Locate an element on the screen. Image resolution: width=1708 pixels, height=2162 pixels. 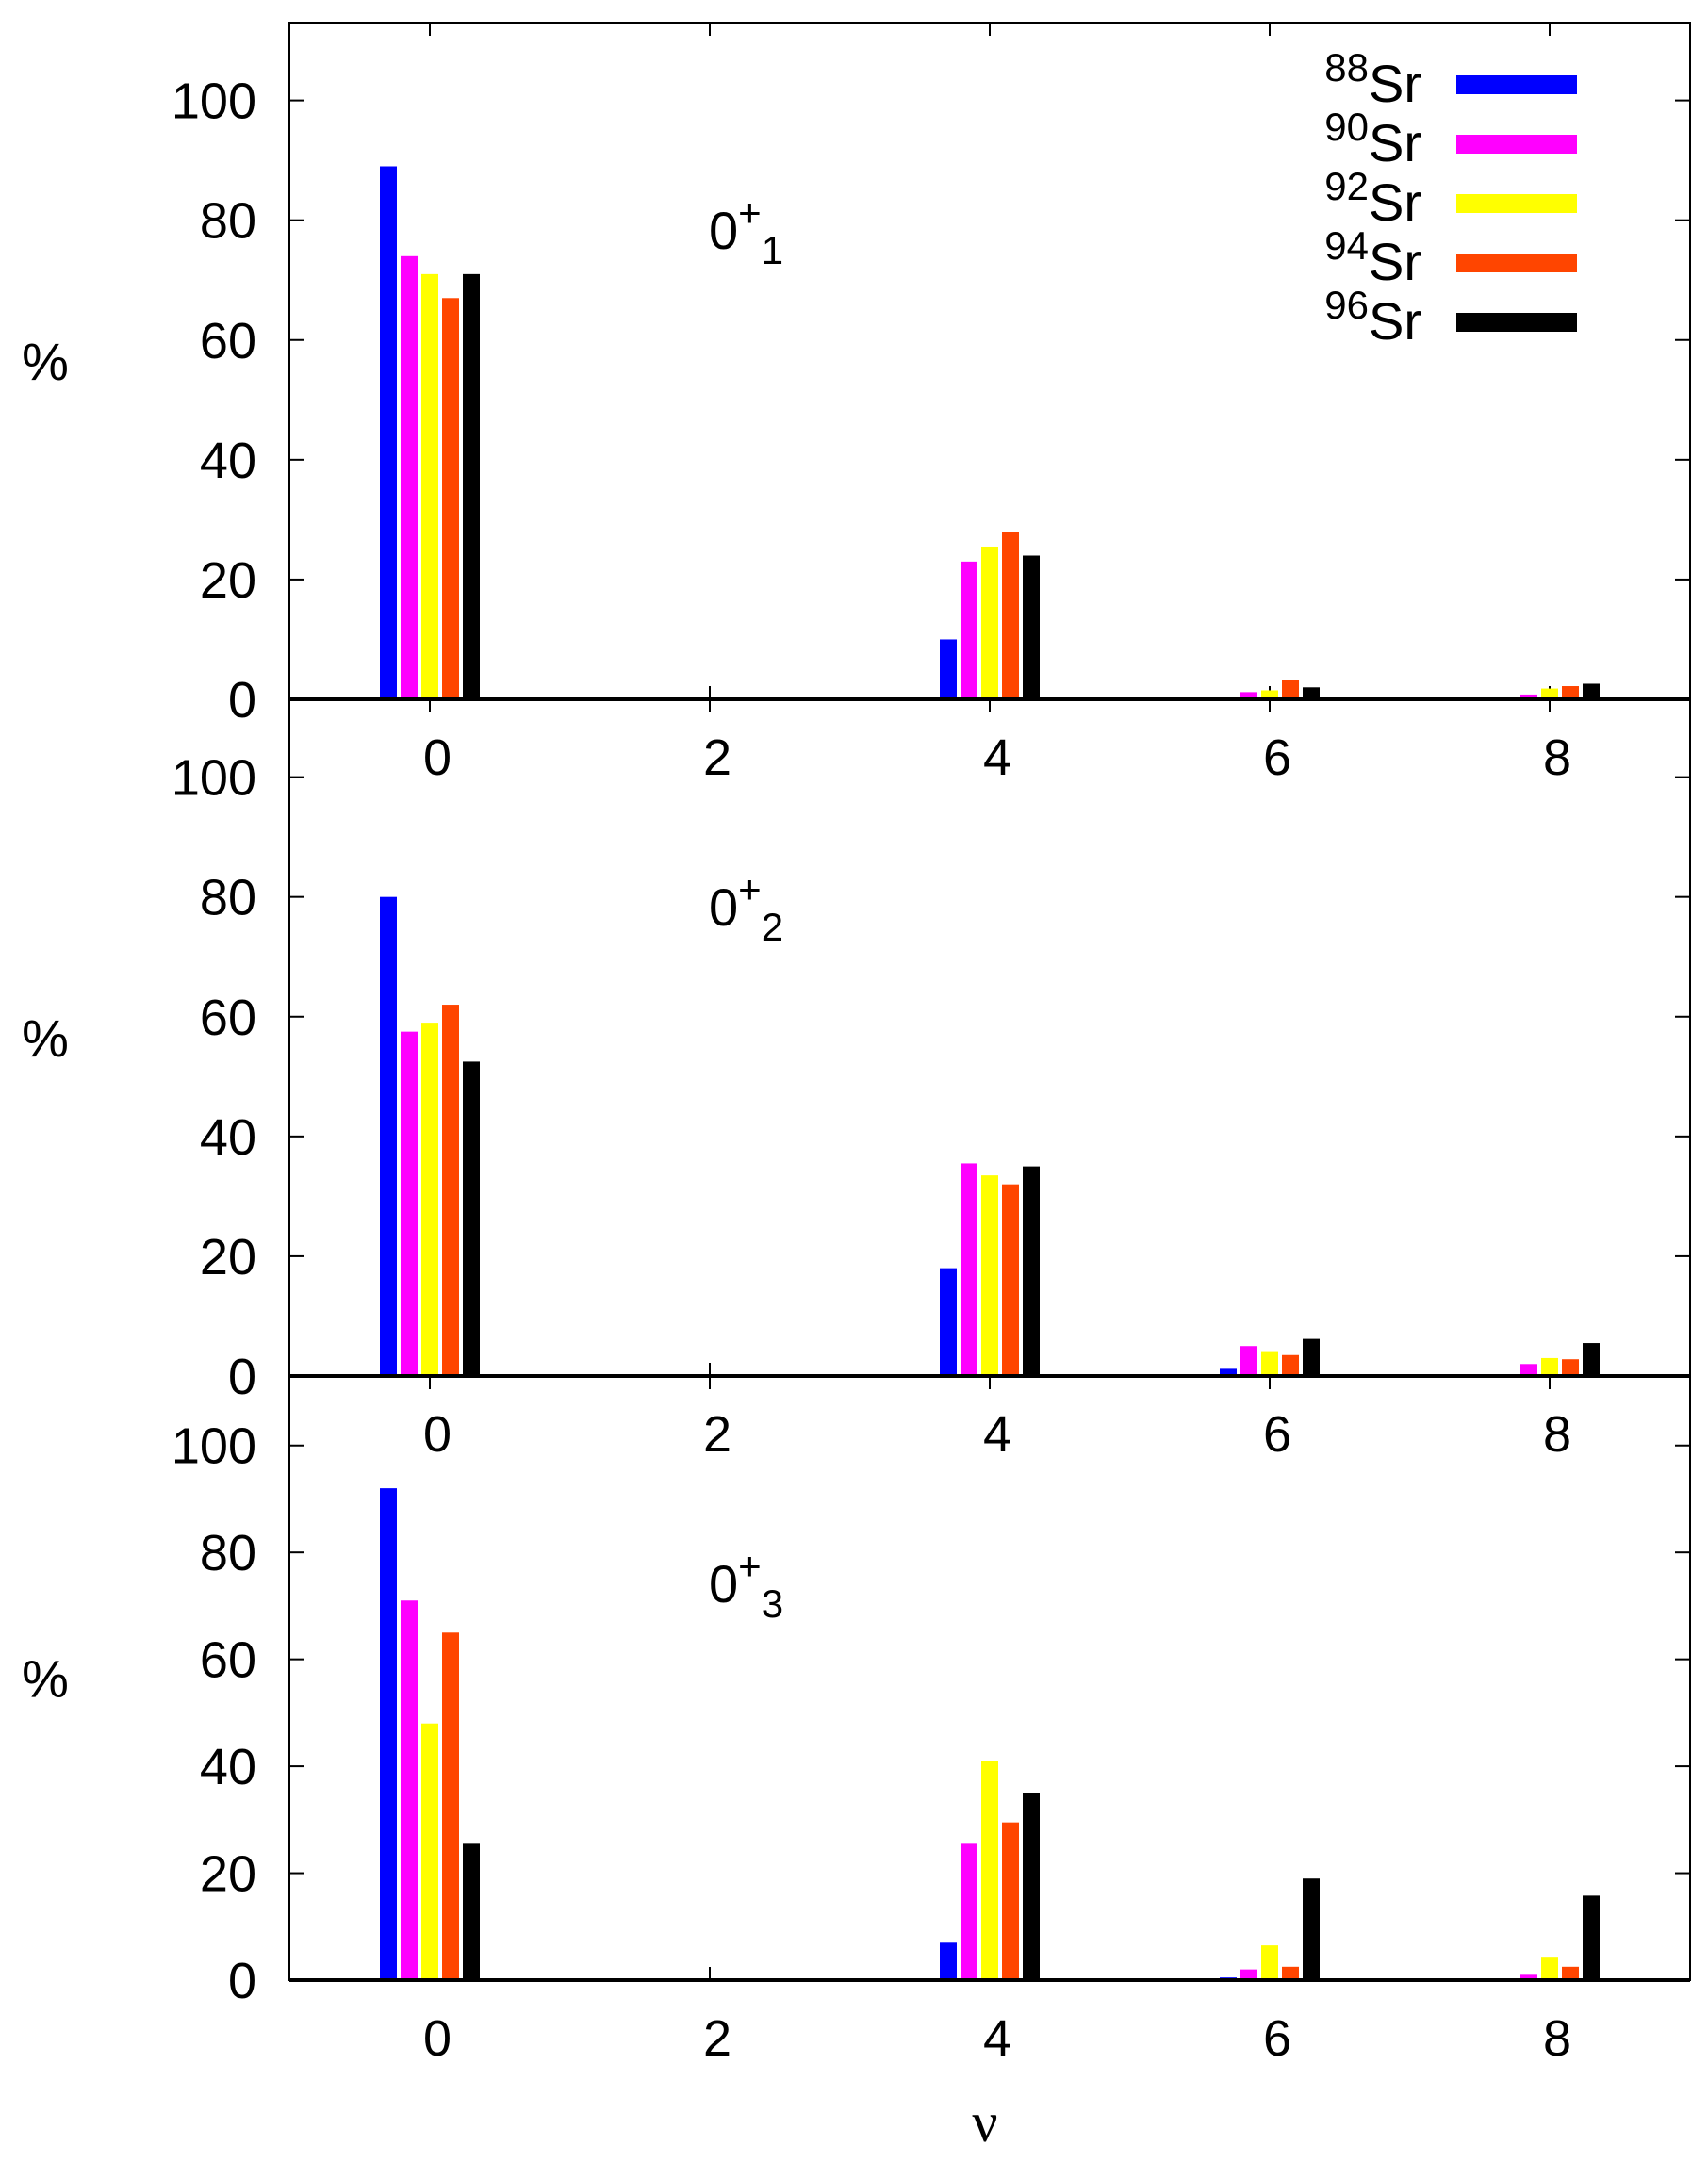
legend-label-96: 96Sr is located at coordinates (1373, 317).